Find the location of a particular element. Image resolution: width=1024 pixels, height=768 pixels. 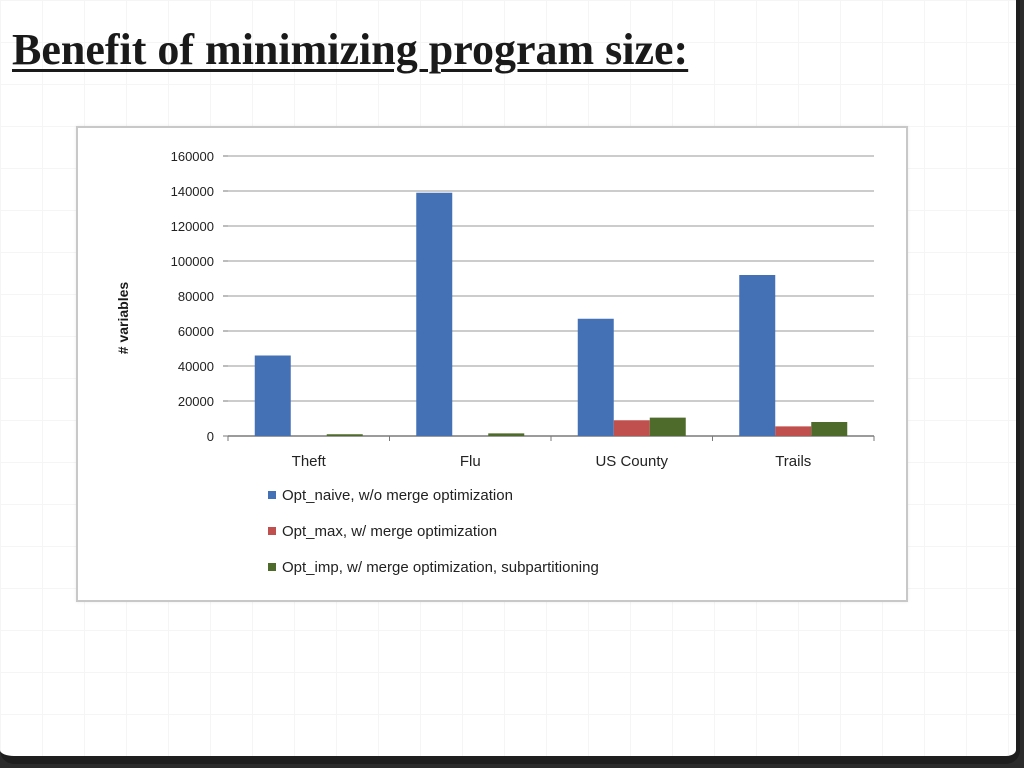

y-tick-label: 100000 is located at coordinates (192, 261).